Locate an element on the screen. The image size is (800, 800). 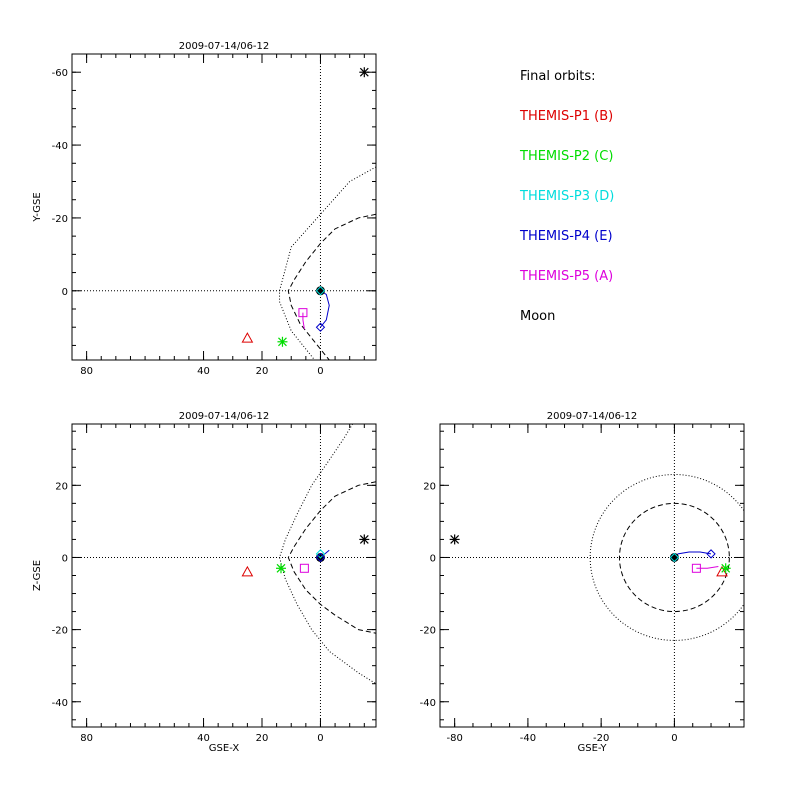
legend-item: THEMIS-P4 (E) is located at coordinates (566, 236).